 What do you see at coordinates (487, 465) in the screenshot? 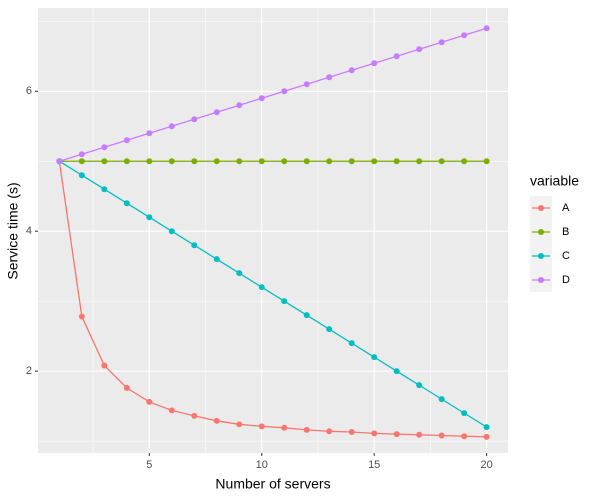
I see `x-tick-label: 20` at bounding box center [487, 465].